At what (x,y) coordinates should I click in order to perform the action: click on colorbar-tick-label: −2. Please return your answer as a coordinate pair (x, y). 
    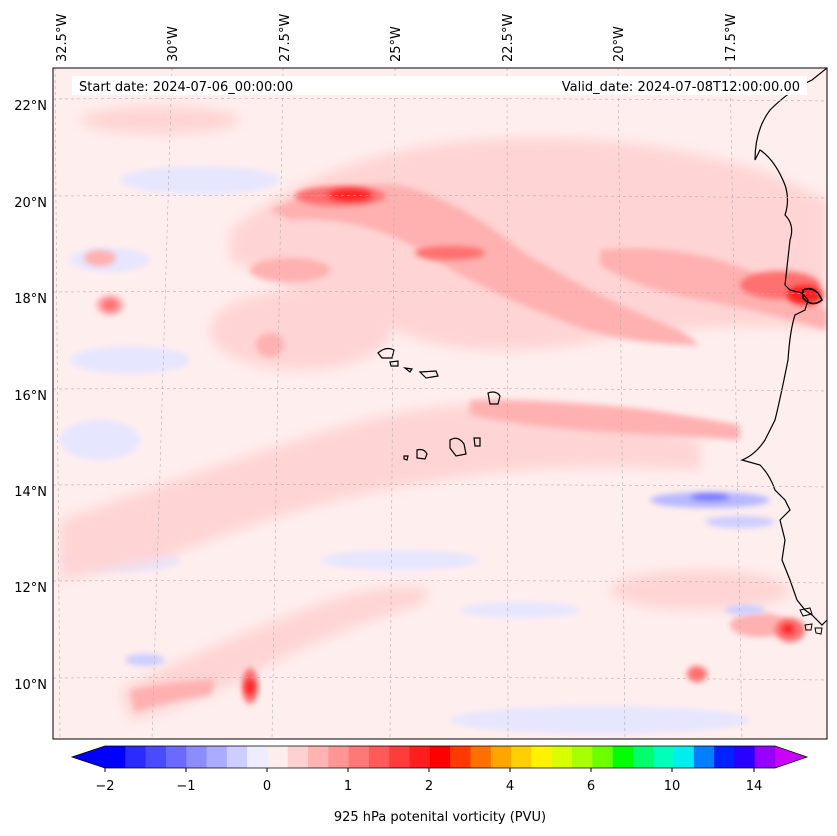
    Looking at the image, I should click on (104, 786).